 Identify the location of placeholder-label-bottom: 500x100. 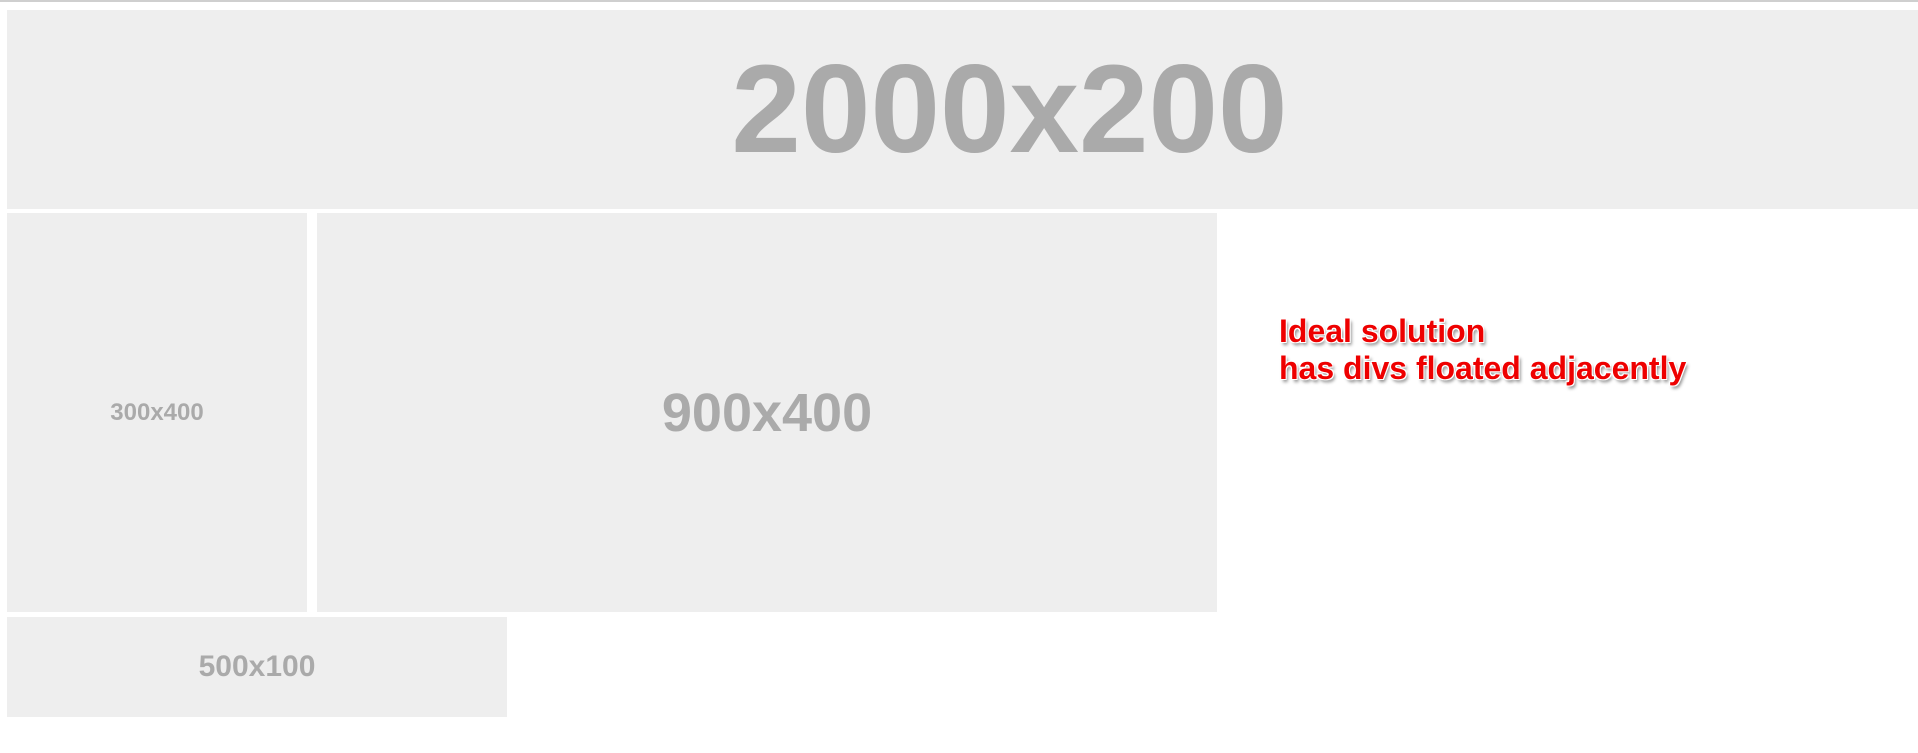
(257, 666).